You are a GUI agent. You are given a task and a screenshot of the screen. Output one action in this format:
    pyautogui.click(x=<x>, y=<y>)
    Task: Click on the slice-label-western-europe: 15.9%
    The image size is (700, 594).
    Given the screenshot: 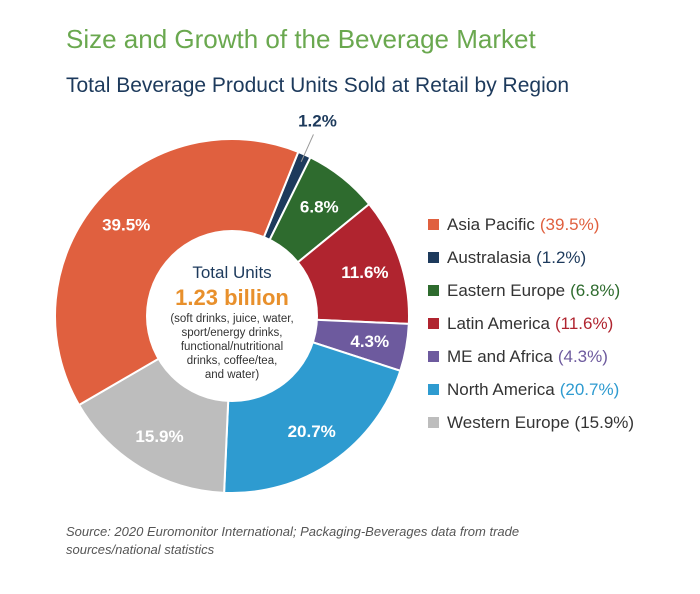 What is the action you would take?
    pyautogui.click(x=159, y=436)
    